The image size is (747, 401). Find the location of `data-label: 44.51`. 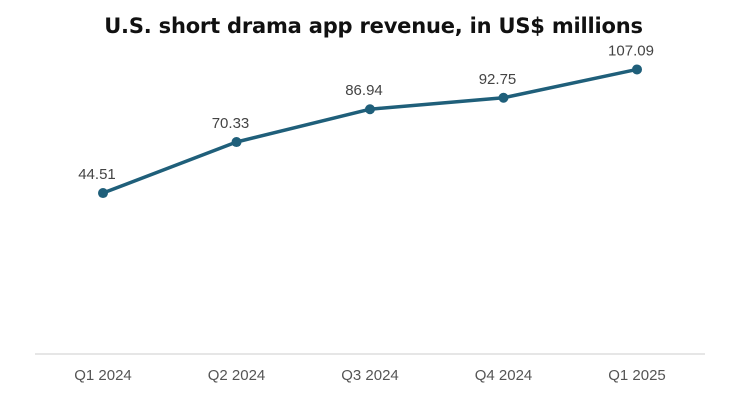

data-label: 44.51 is located at coordinates (97, 174).